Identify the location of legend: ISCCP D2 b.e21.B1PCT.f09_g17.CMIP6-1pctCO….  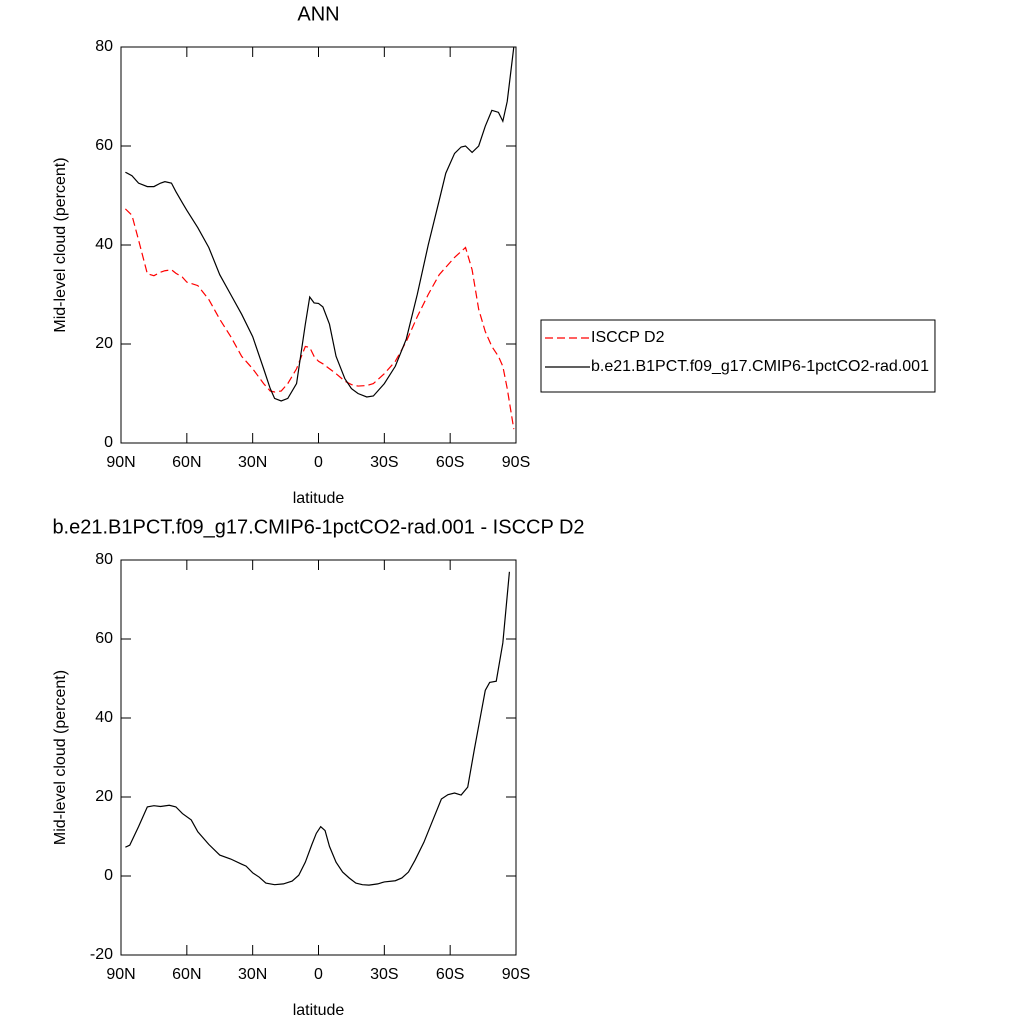
(738, 356).